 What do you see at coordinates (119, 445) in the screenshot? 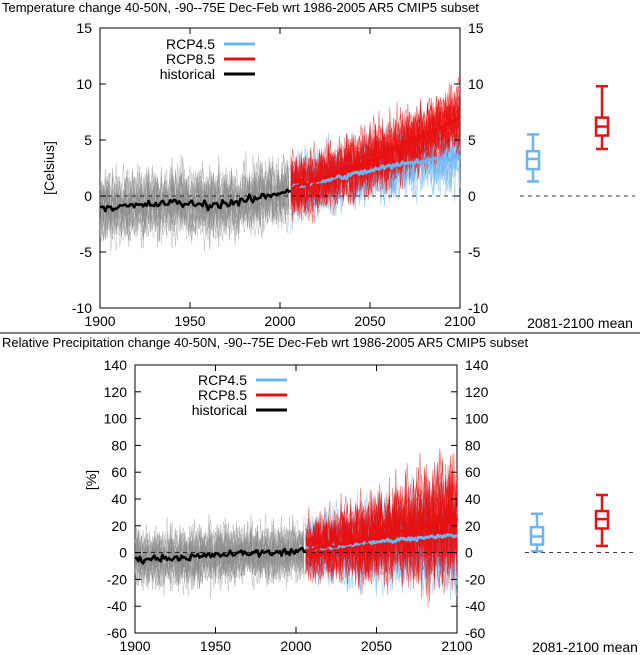
I see `y-tick-label: 80` at bounding box center [119, 445].